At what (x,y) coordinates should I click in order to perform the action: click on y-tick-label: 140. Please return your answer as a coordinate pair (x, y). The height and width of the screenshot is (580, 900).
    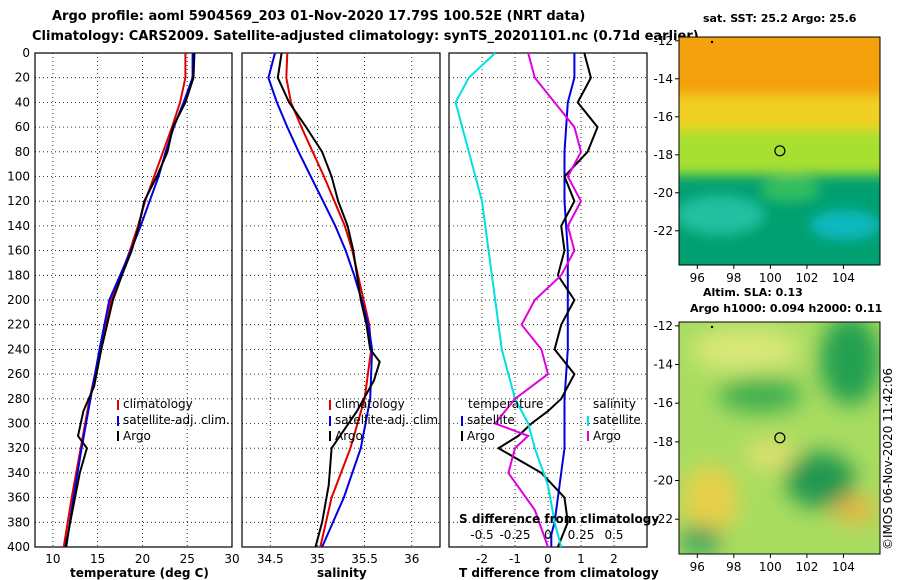
    Looking at the image, I should click on (18, 226).